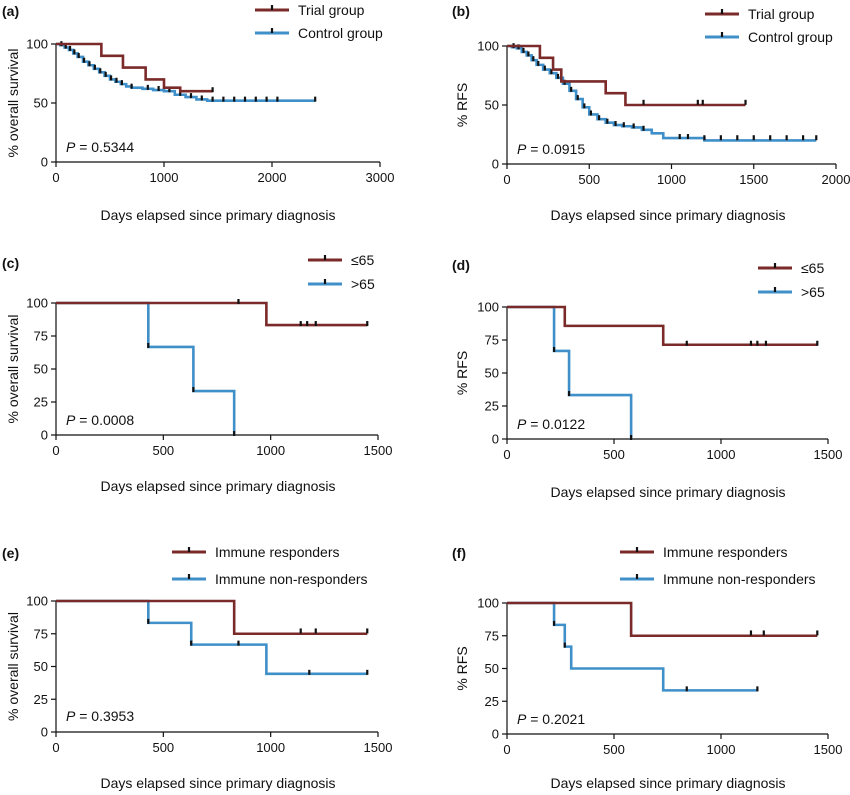  Describe the element at coordinates (551, 149) in the screenshot. I see `p-value-label: P = 0.0915` at that location.